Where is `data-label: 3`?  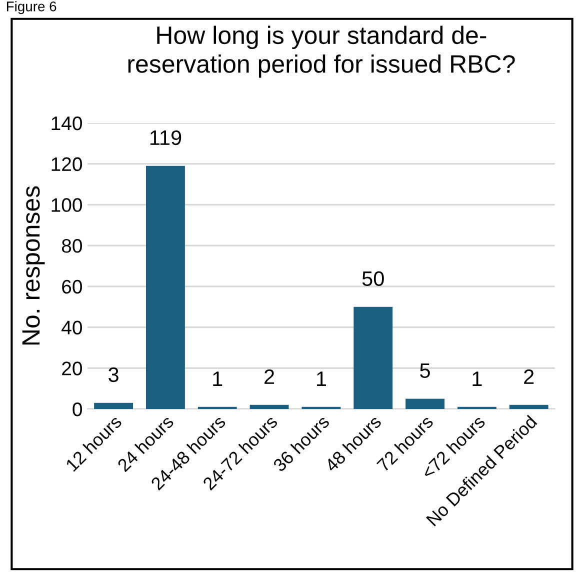
data-label: 3 is located at coordinates (113, 374).